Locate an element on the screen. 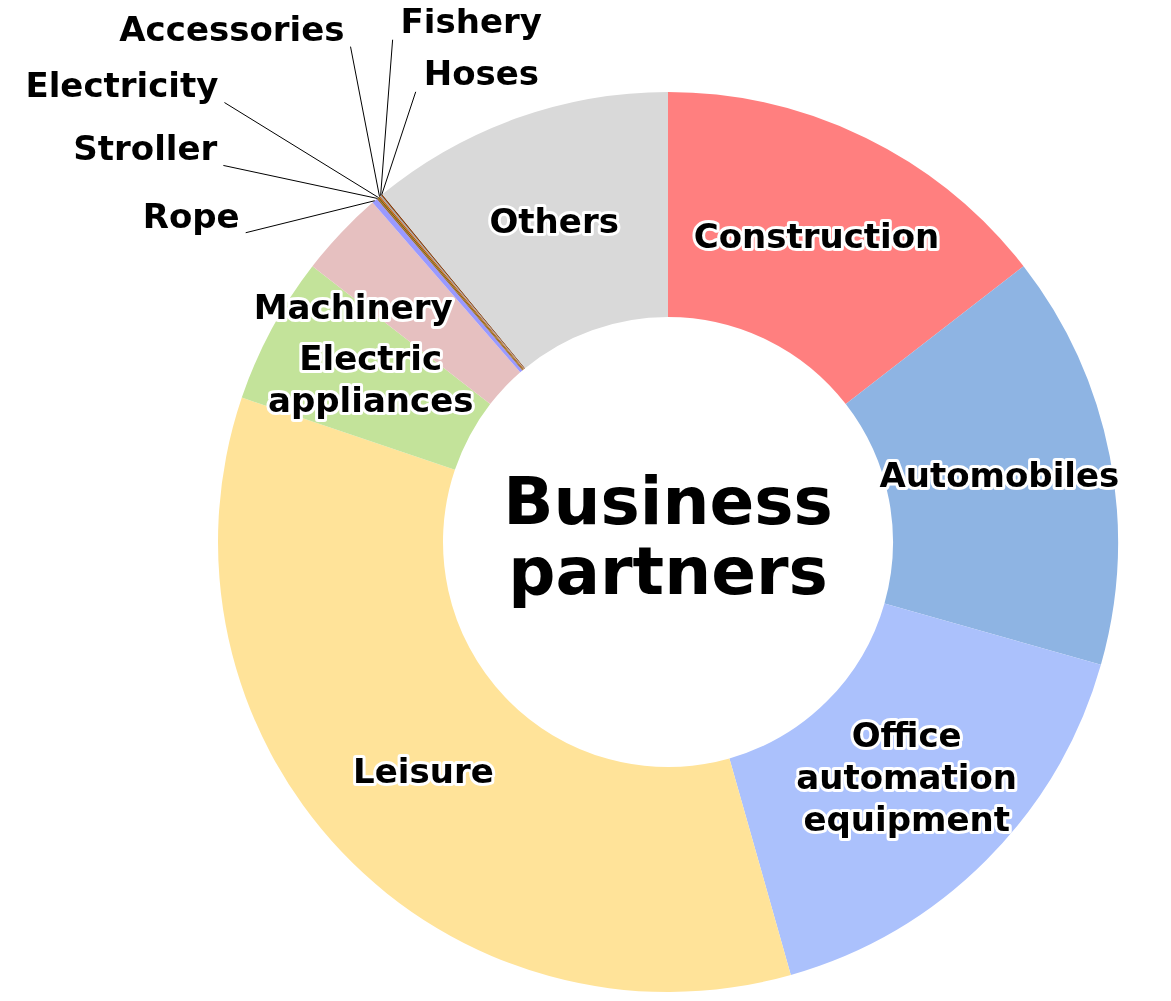 The width and height of the screenshot is (1171, 1001). slice-label: Machinery is located at coordinates (353, 307).